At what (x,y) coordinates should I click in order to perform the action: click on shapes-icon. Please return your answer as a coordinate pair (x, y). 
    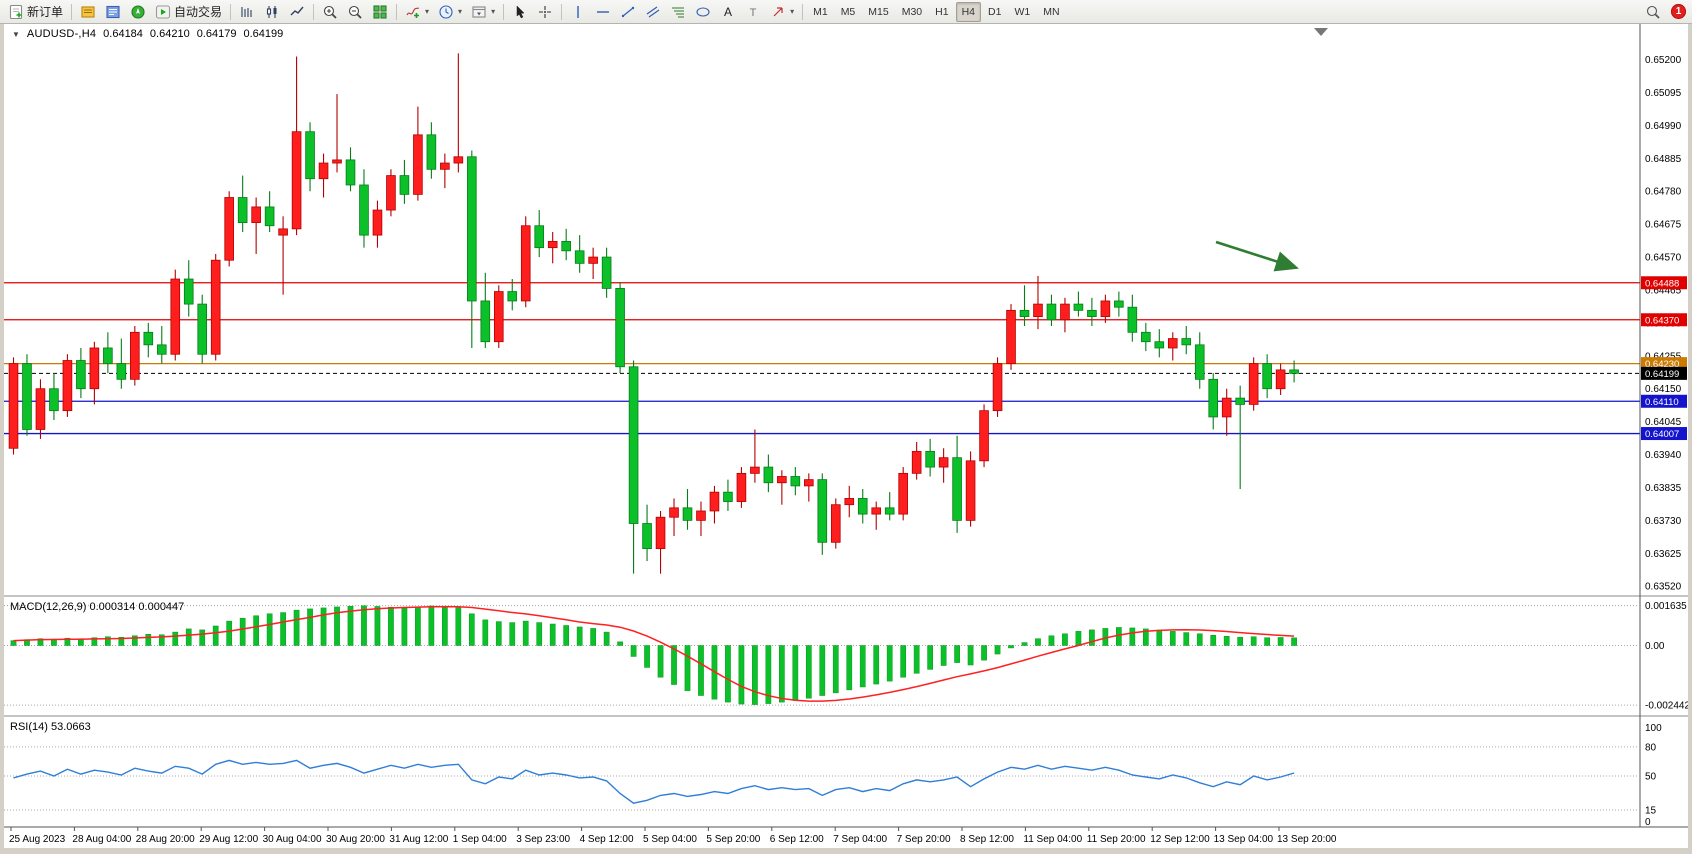
    Looking at the image, I should click on (703, 12).